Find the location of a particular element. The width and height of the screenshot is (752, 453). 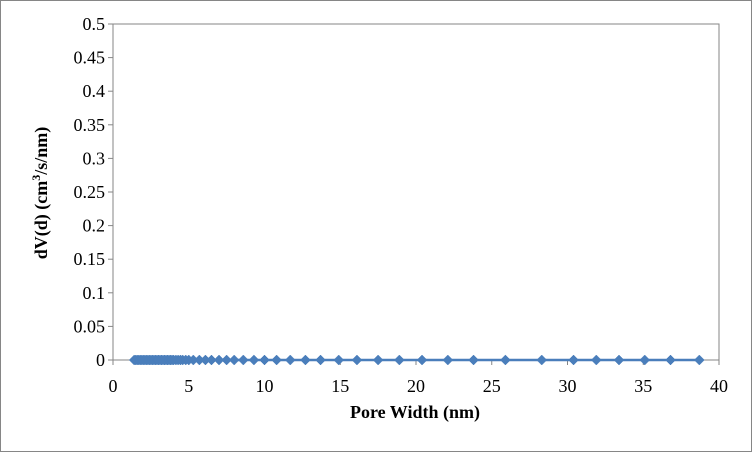

x-tick-label: 40 is located at coordinates (719, 386).